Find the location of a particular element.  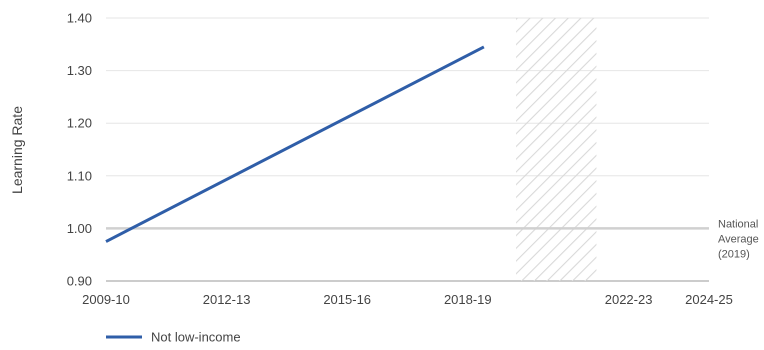

legend: Not low-income is located at coordinates (173, 337).